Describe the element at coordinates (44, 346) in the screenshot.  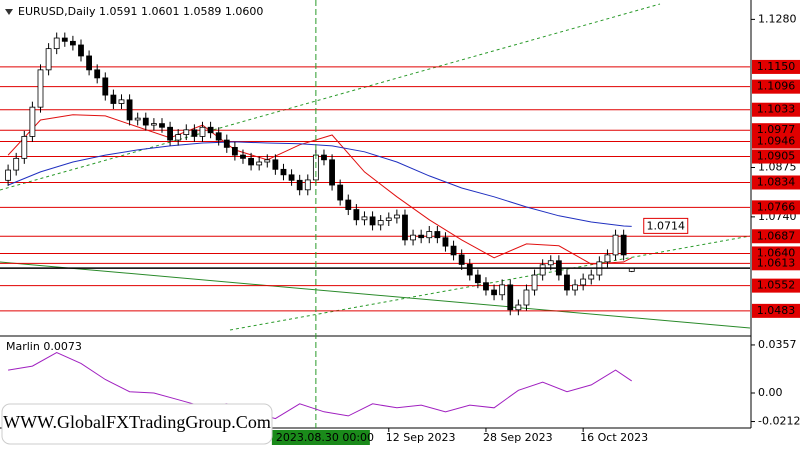
I see `indicator-title: Marlin 0.0073` at that location.